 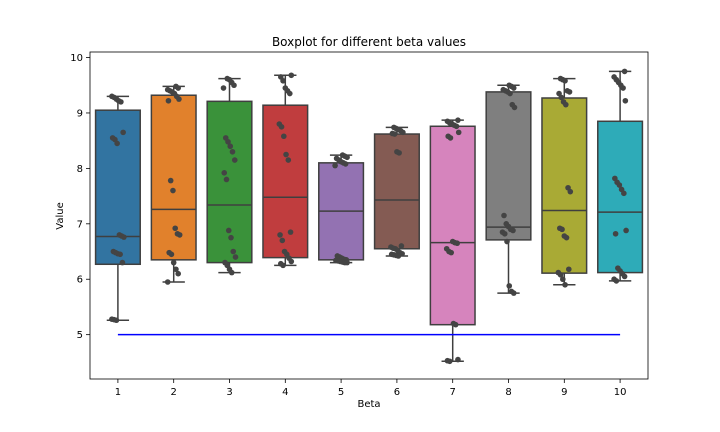 I want to click on x-tick-label: 9, so click(x=564, y=392).